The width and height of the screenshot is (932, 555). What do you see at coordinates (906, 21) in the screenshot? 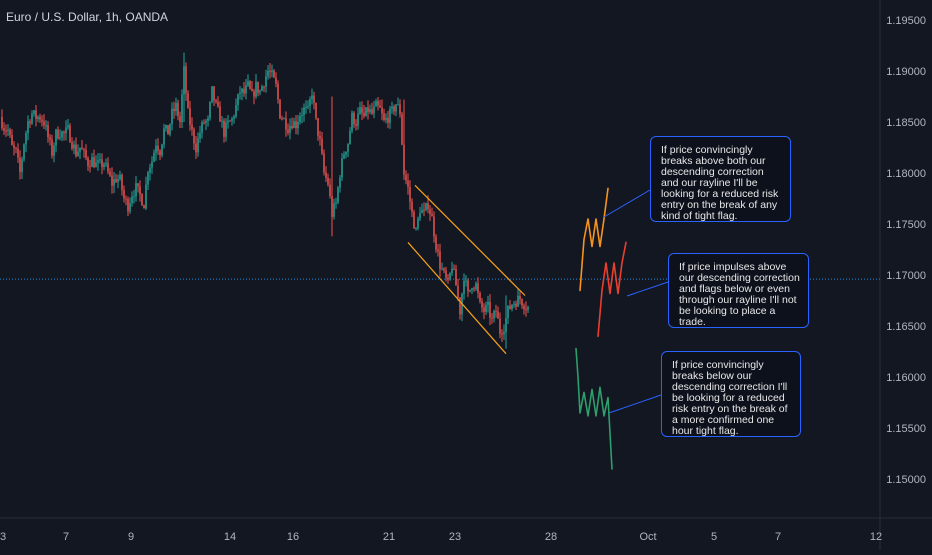
I see `y-tick-label: 1.19500` at bounding box center [906, 21].